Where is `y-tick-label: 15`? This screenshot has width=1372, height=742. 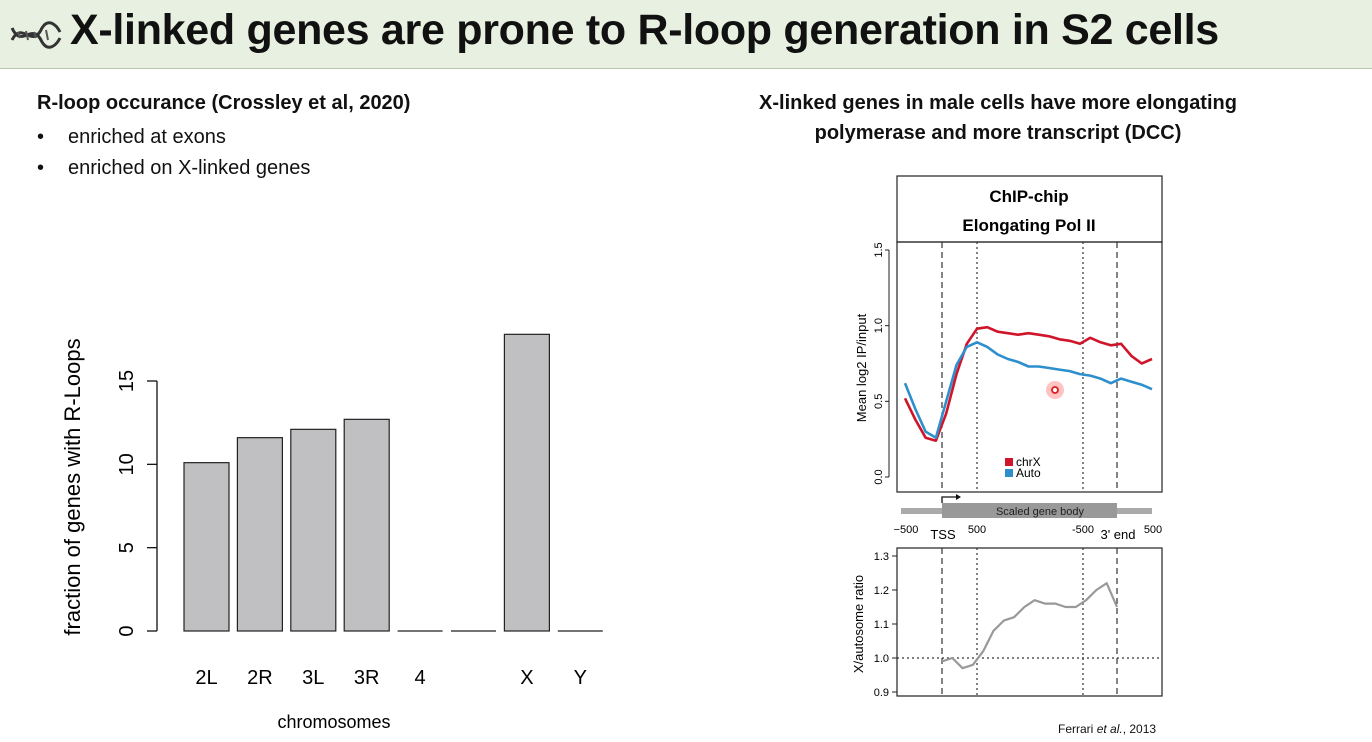 y-tick-label: 15 is located at coordinates (127, 381).